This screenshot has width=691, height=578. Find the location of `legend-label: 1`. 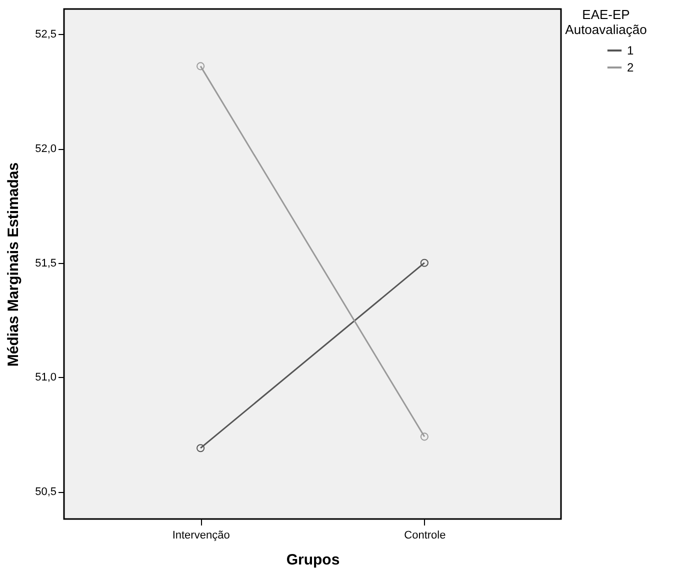

legend-label: 1 is located at coordinates (630, 51).